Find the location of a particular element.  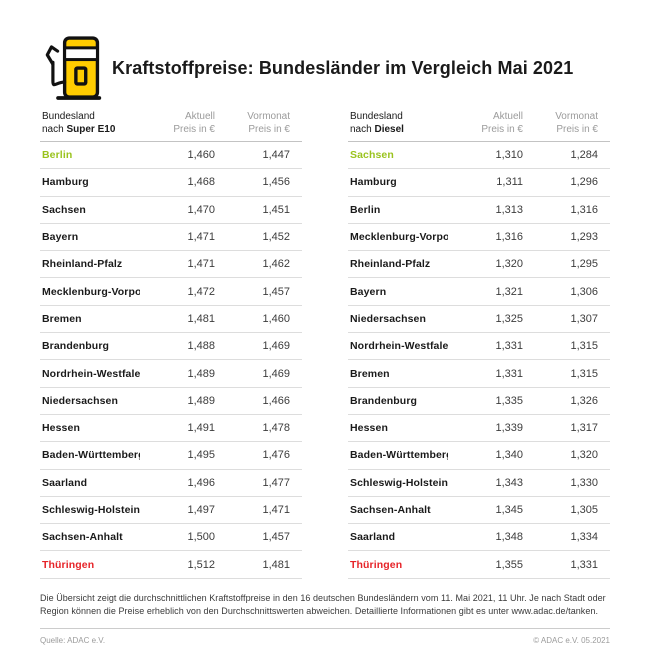

table-row: Nordrhein-Westfalen 1,489 1,469 is located at coordinates (171, 374).